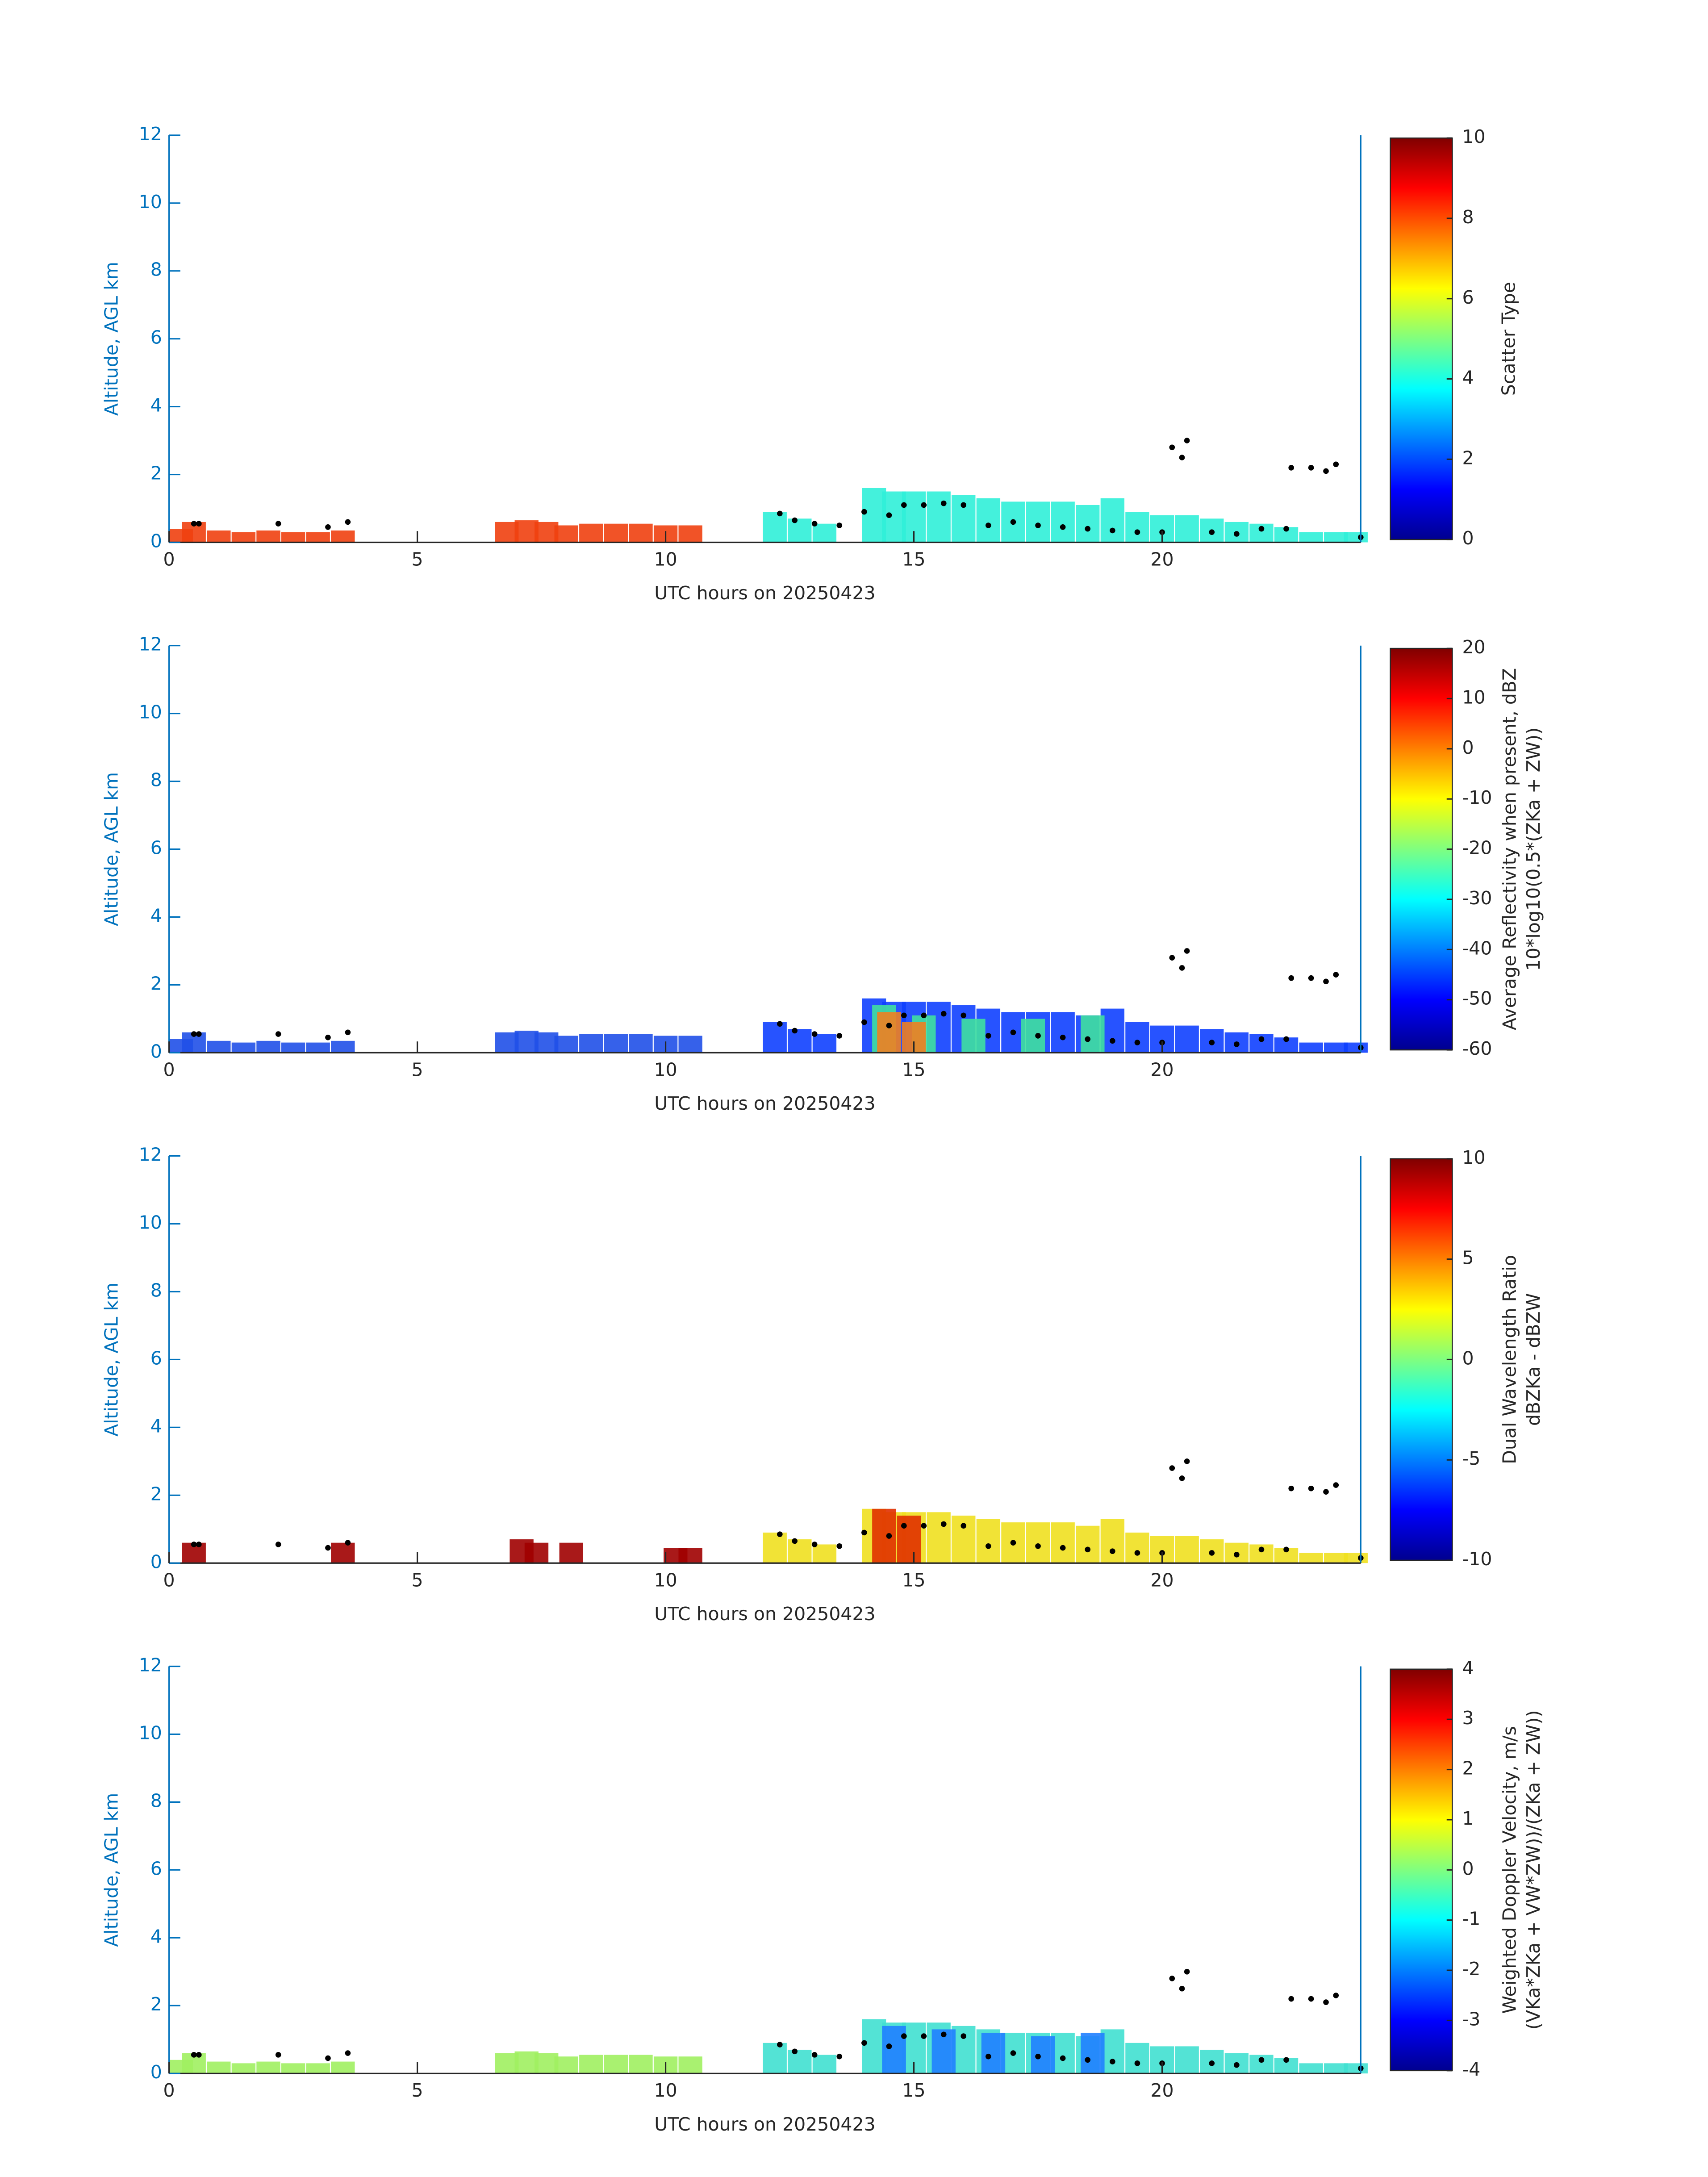  Describe the element at coordinates (1471, 1458) in the screenshot. I see `colorbar-tick-label: -5` at that location.